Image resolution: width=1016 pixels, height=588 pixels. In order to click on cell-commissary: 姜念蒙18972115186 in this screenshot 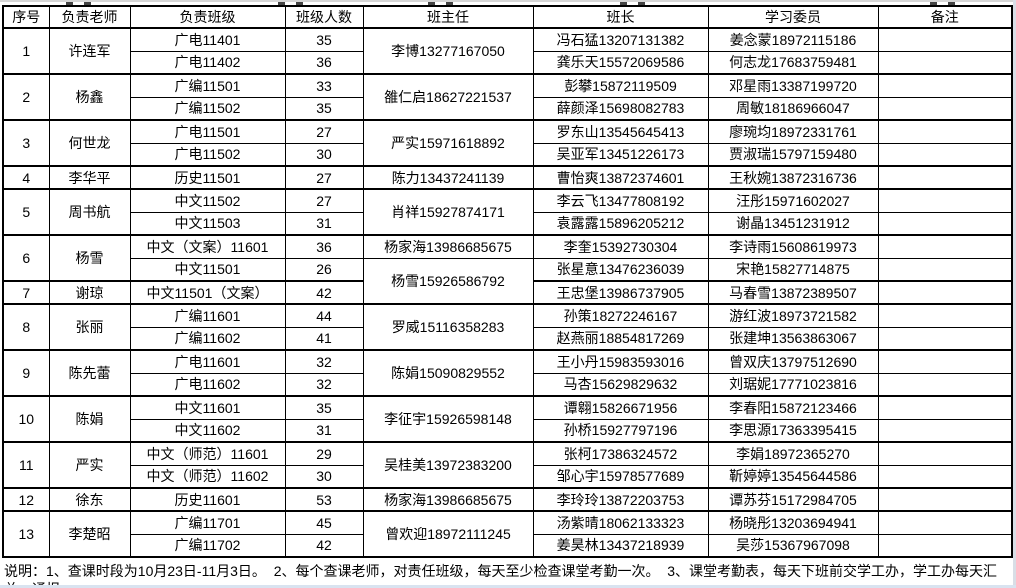, I will do `click(793, 39)`.